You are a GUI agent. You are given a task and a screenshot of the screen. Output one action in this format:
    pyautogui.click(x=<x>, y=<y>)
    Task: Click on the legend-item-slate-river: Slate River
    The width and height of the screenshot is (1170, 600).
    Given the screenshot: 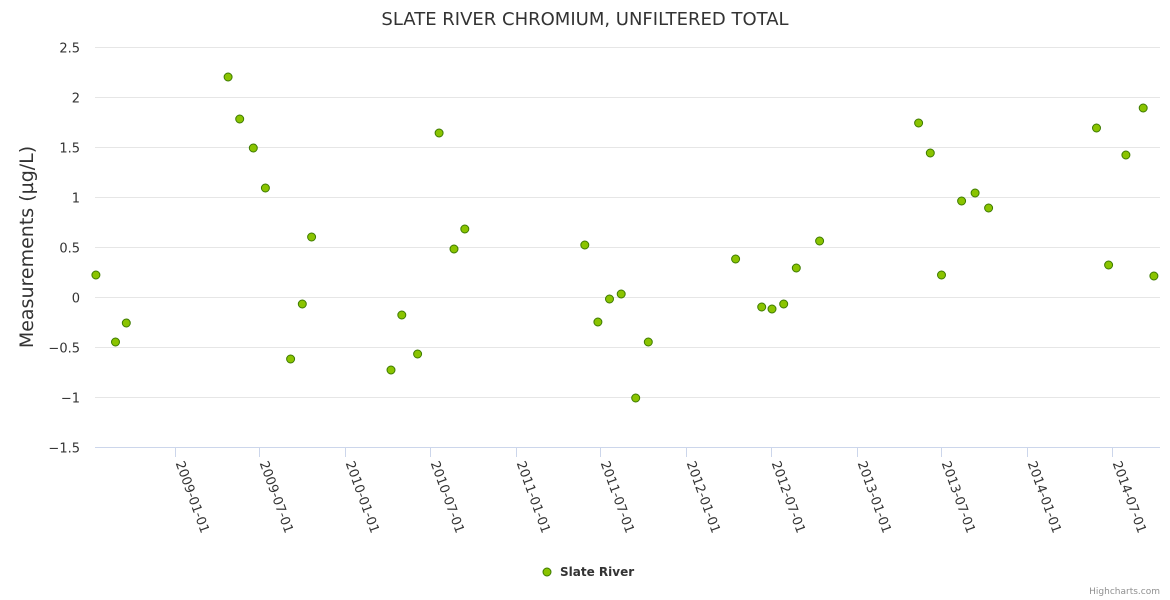 What is the action you would take?
    pyautogui.click(x=597, y=572)
    